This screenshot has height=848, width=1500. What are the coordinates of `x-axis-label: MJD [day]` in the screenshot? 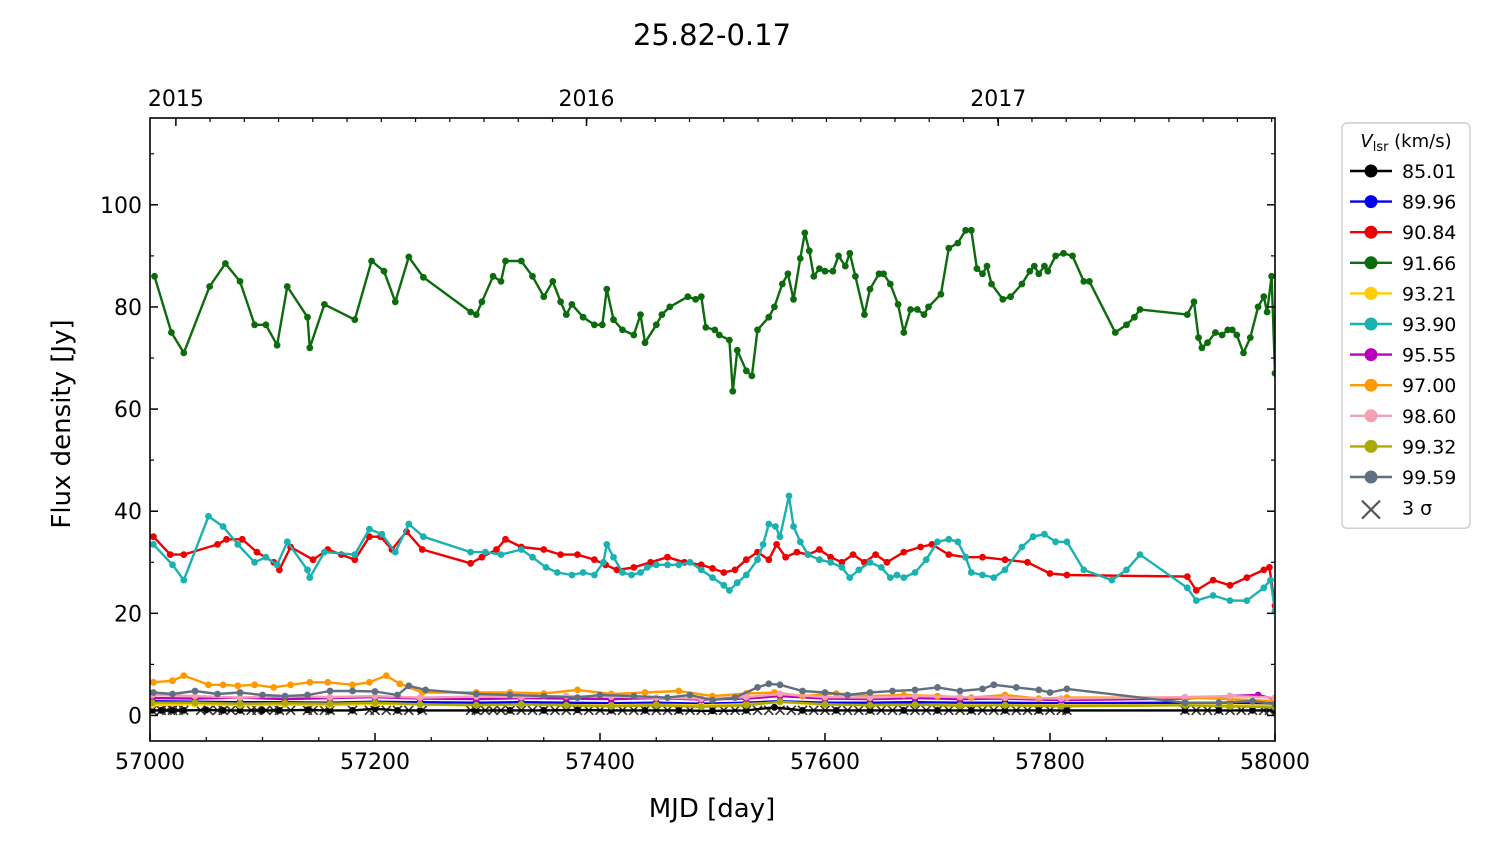 It's located at (712, 809).